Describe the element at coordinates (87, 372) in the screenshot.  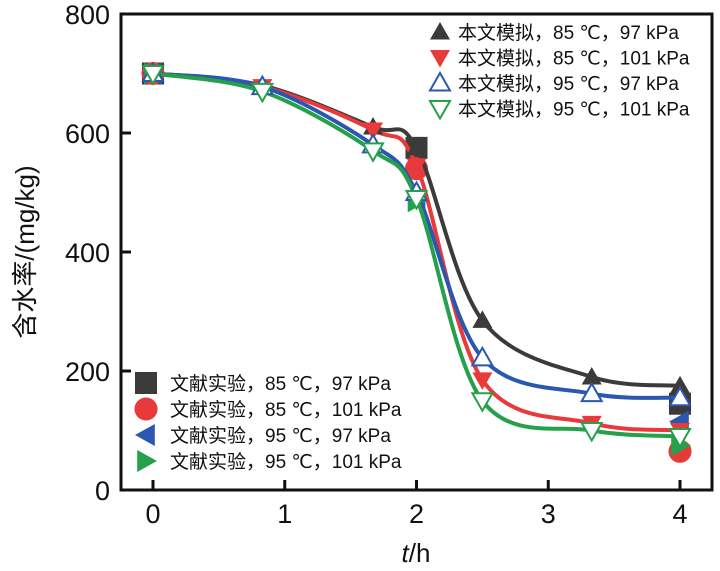
I see `y-tick-label: 200` at that location.